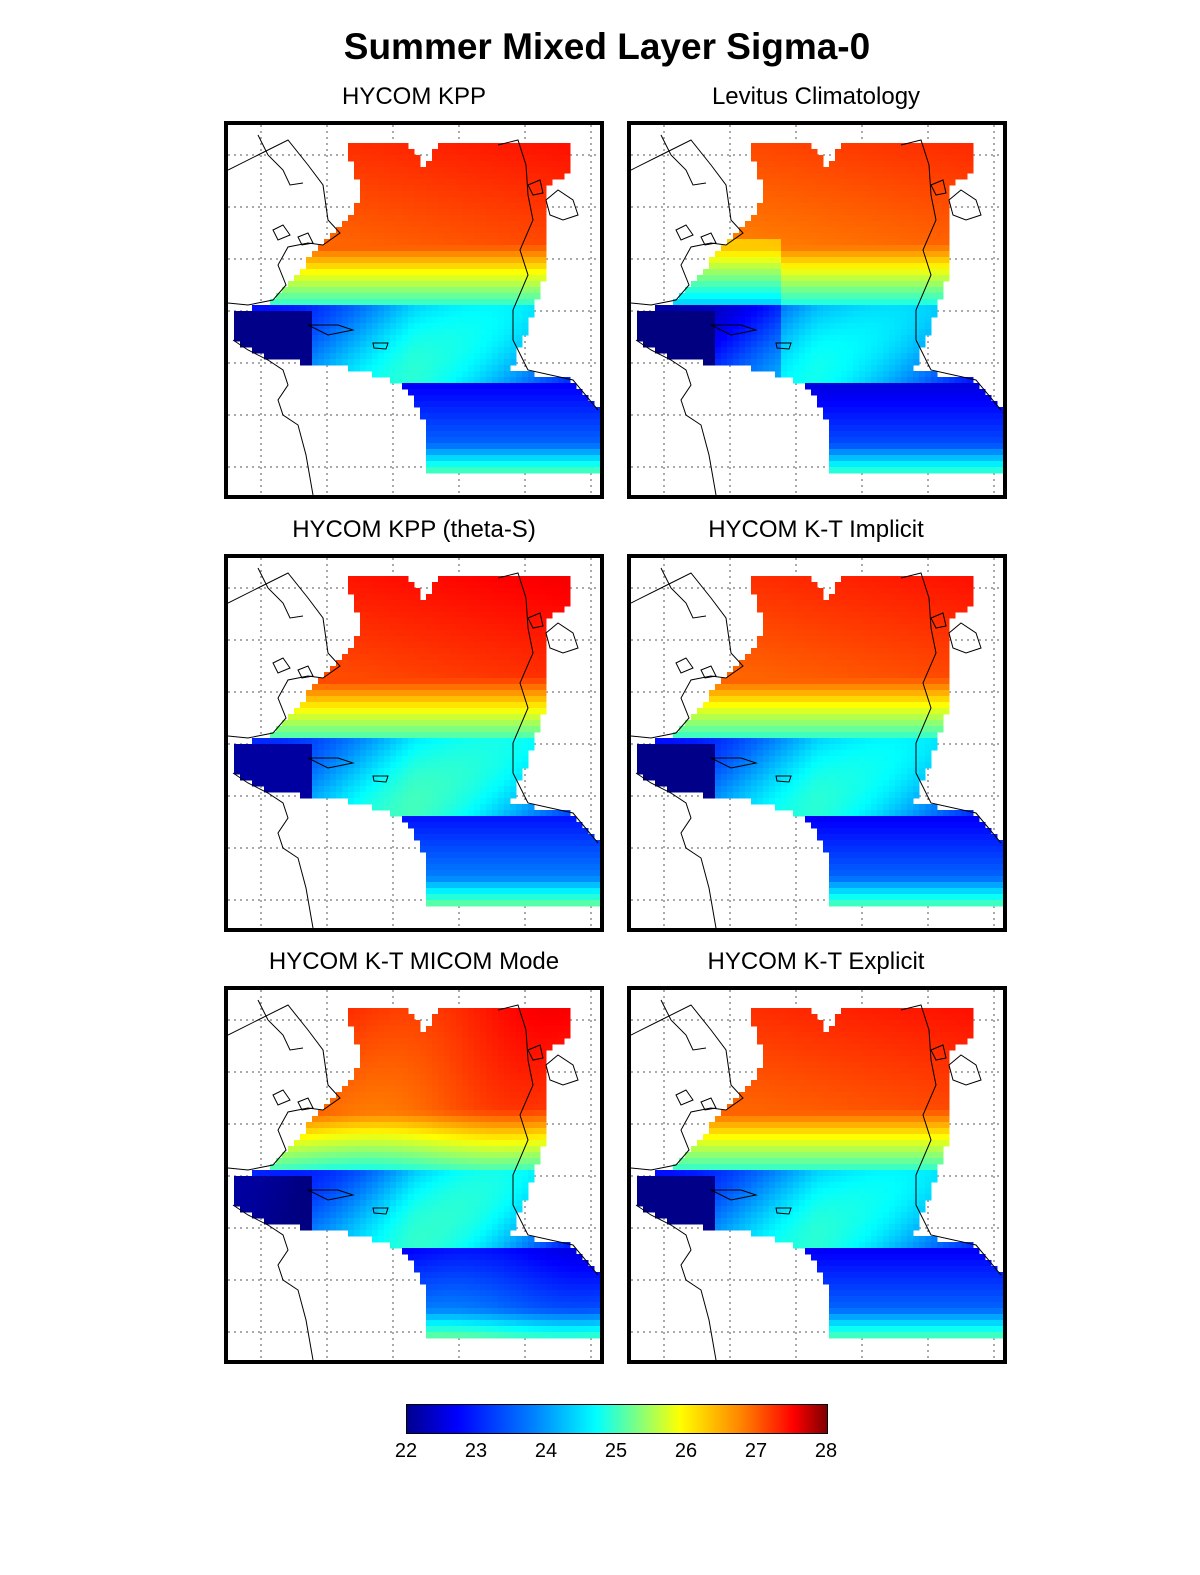  What do you see at coordinates (756, 1451) in the screenshot?
I see `colorbar-tick-label: 27` at bounding box center [756, 1451].